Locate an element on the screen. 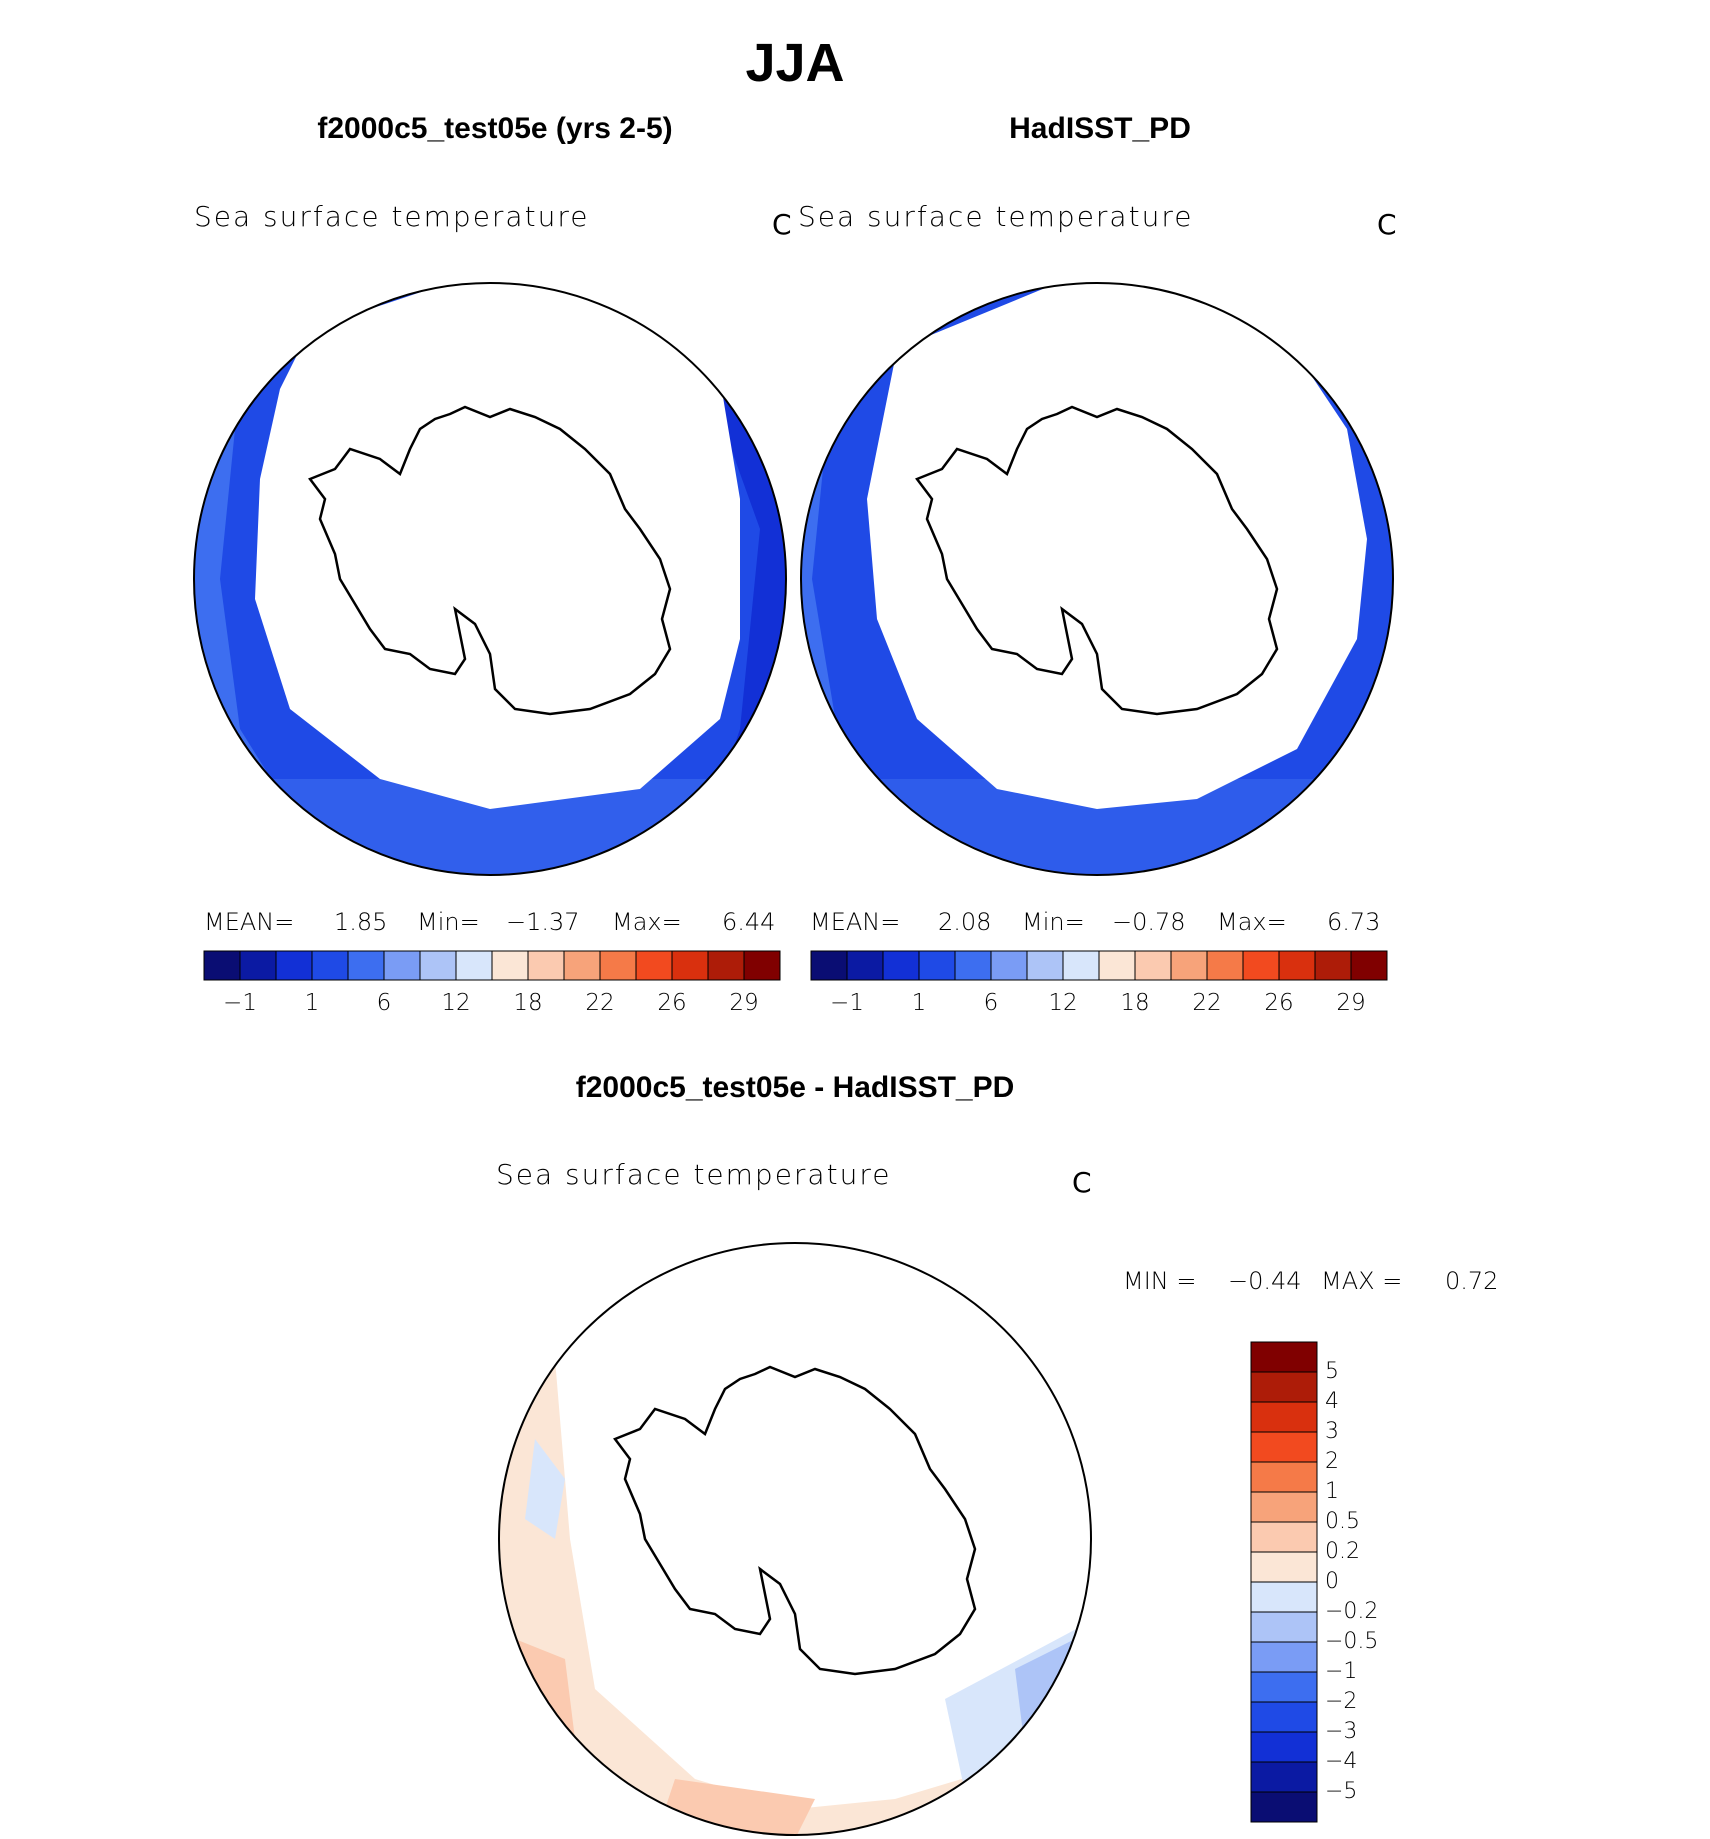 Image resolution: width=1710 pixels, height=1839 pixels. colorbar-difference-tick-label: 5 is located at coordinates (1332, 1371).